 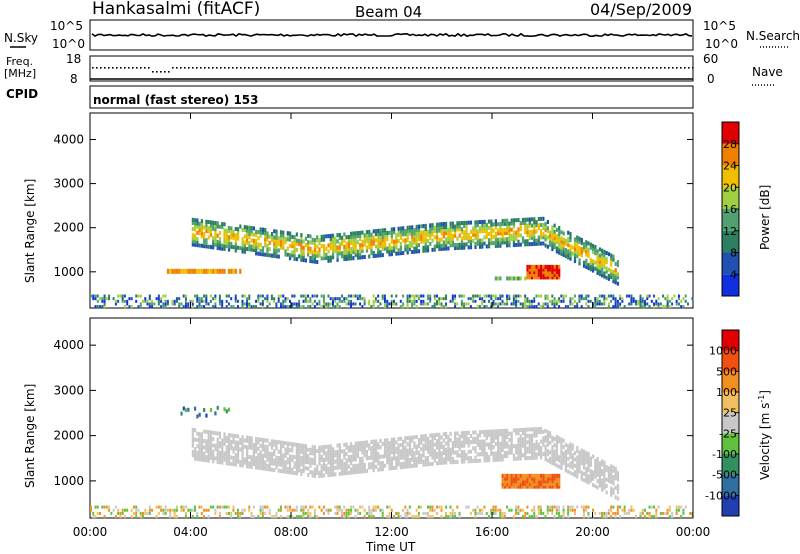 What do you see at coordinates (730, 154) in the screenshot?
I see `colorbar-cell` at bounding box center [730, 154].